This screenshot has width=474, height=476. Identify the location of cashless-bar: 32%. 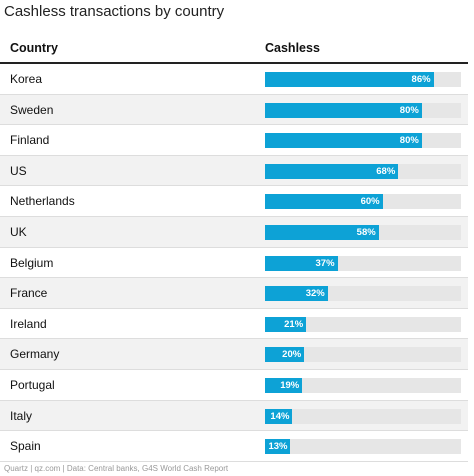
(296, 294).